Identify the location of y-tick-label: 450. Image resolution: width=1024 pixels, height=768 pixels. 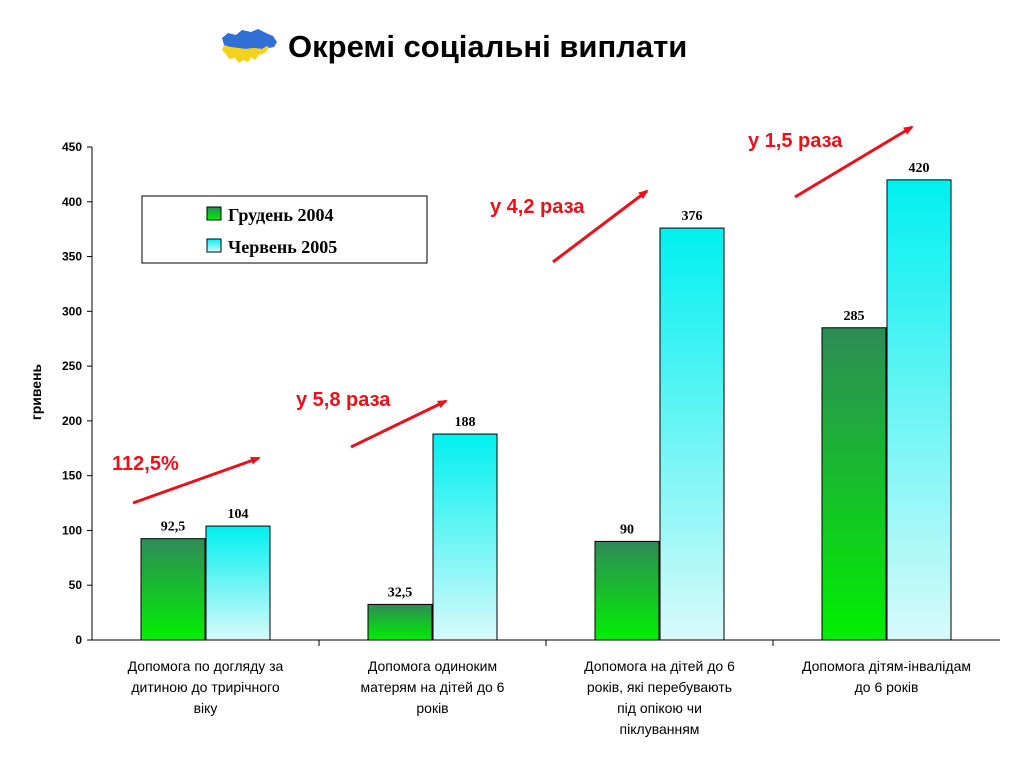
(72, 147).